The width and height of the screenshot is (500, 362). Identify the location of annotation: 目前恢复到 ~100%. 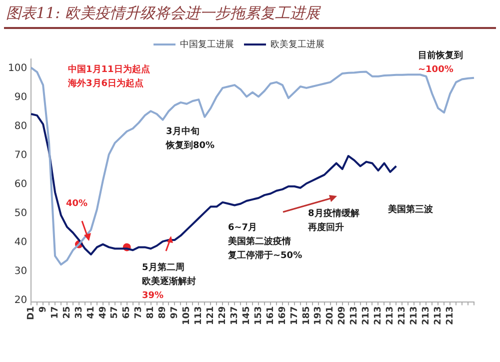
(440, 62).